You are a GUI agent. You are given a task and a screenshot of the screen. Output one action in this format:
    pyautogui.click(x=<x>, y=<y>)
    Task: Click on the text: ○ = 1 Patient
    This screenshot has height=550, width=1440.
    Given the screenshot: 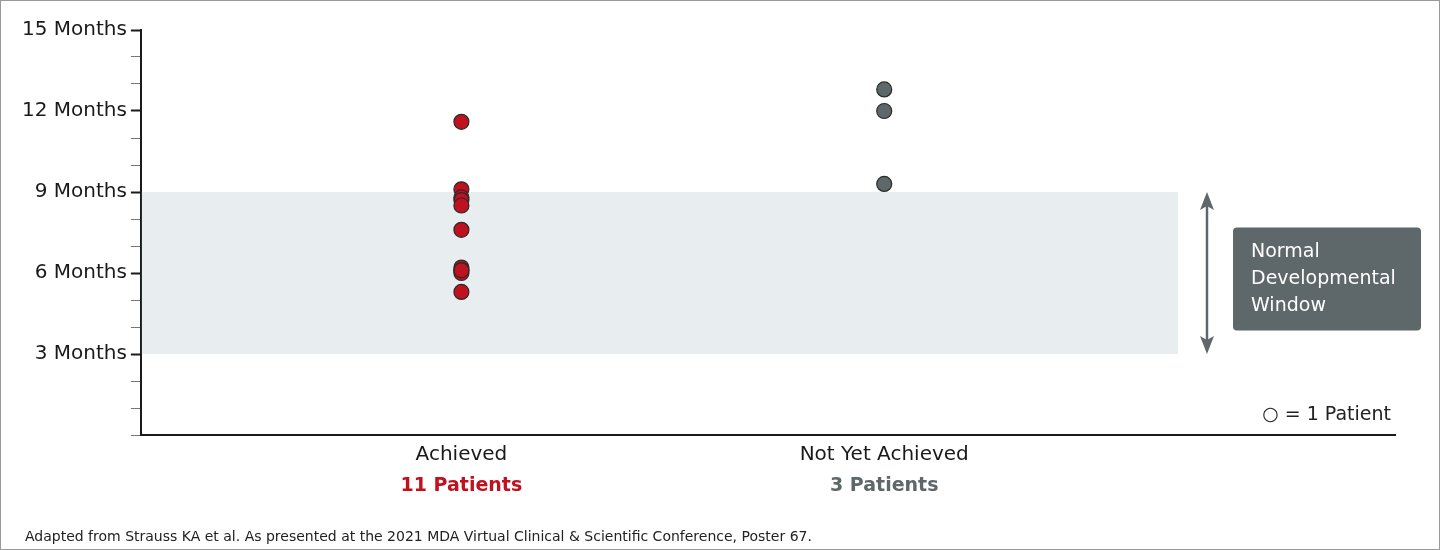 What is the action you would take?
    pyautogui.click(x=1326, y=412)
    